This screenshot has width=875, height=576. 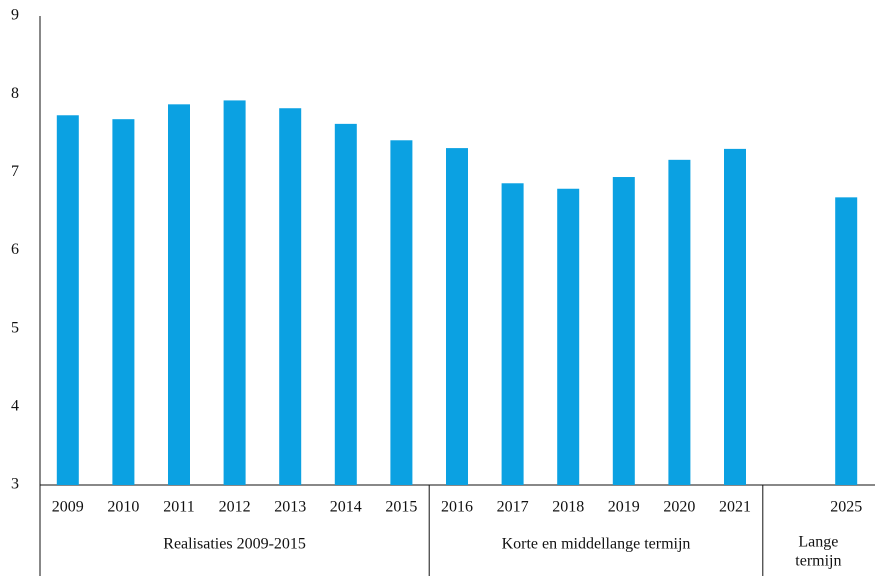 I want to click on group-label: Lange, so click(x=818, y=542).